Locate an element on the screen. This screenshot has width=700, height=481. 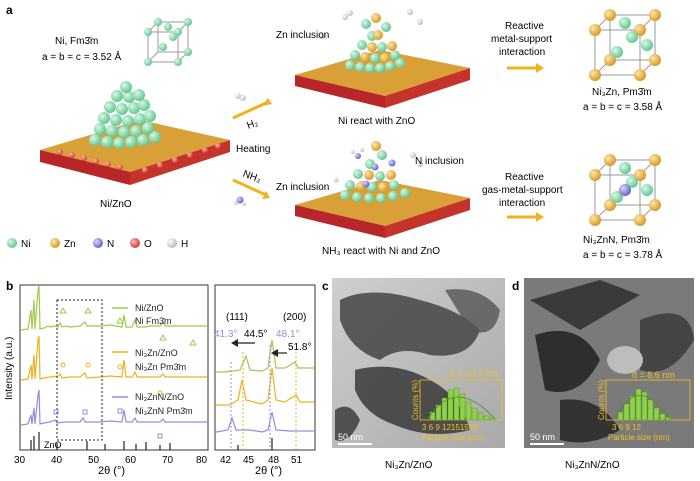
peak-413-label: 41.3° is located at coordinates (225, 334).